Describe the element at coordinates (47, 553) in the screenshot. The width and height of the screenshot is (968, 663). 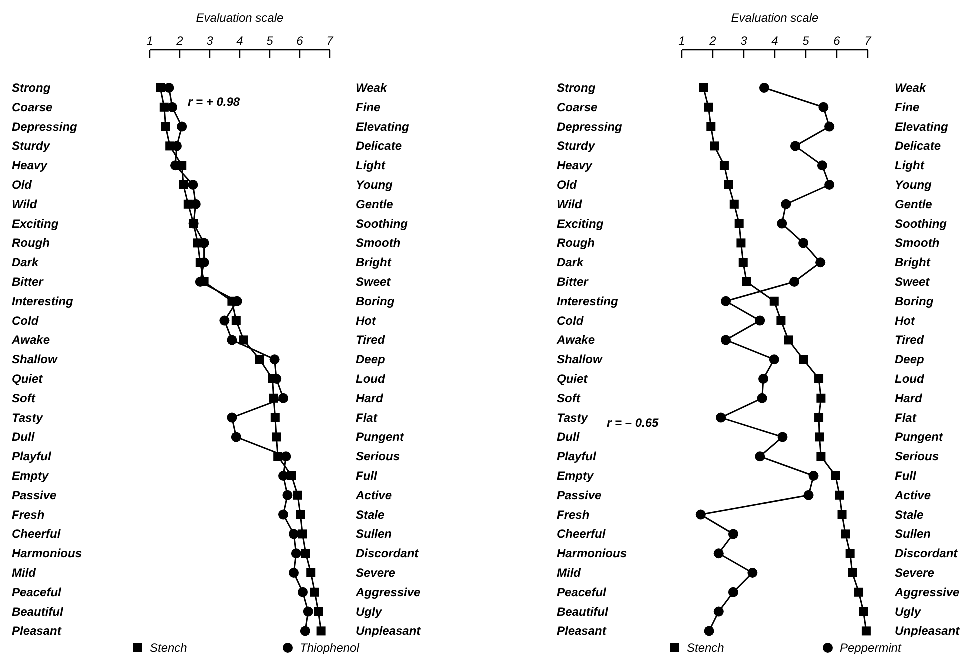
I see `y-tick-label: Harmonious` at that location.